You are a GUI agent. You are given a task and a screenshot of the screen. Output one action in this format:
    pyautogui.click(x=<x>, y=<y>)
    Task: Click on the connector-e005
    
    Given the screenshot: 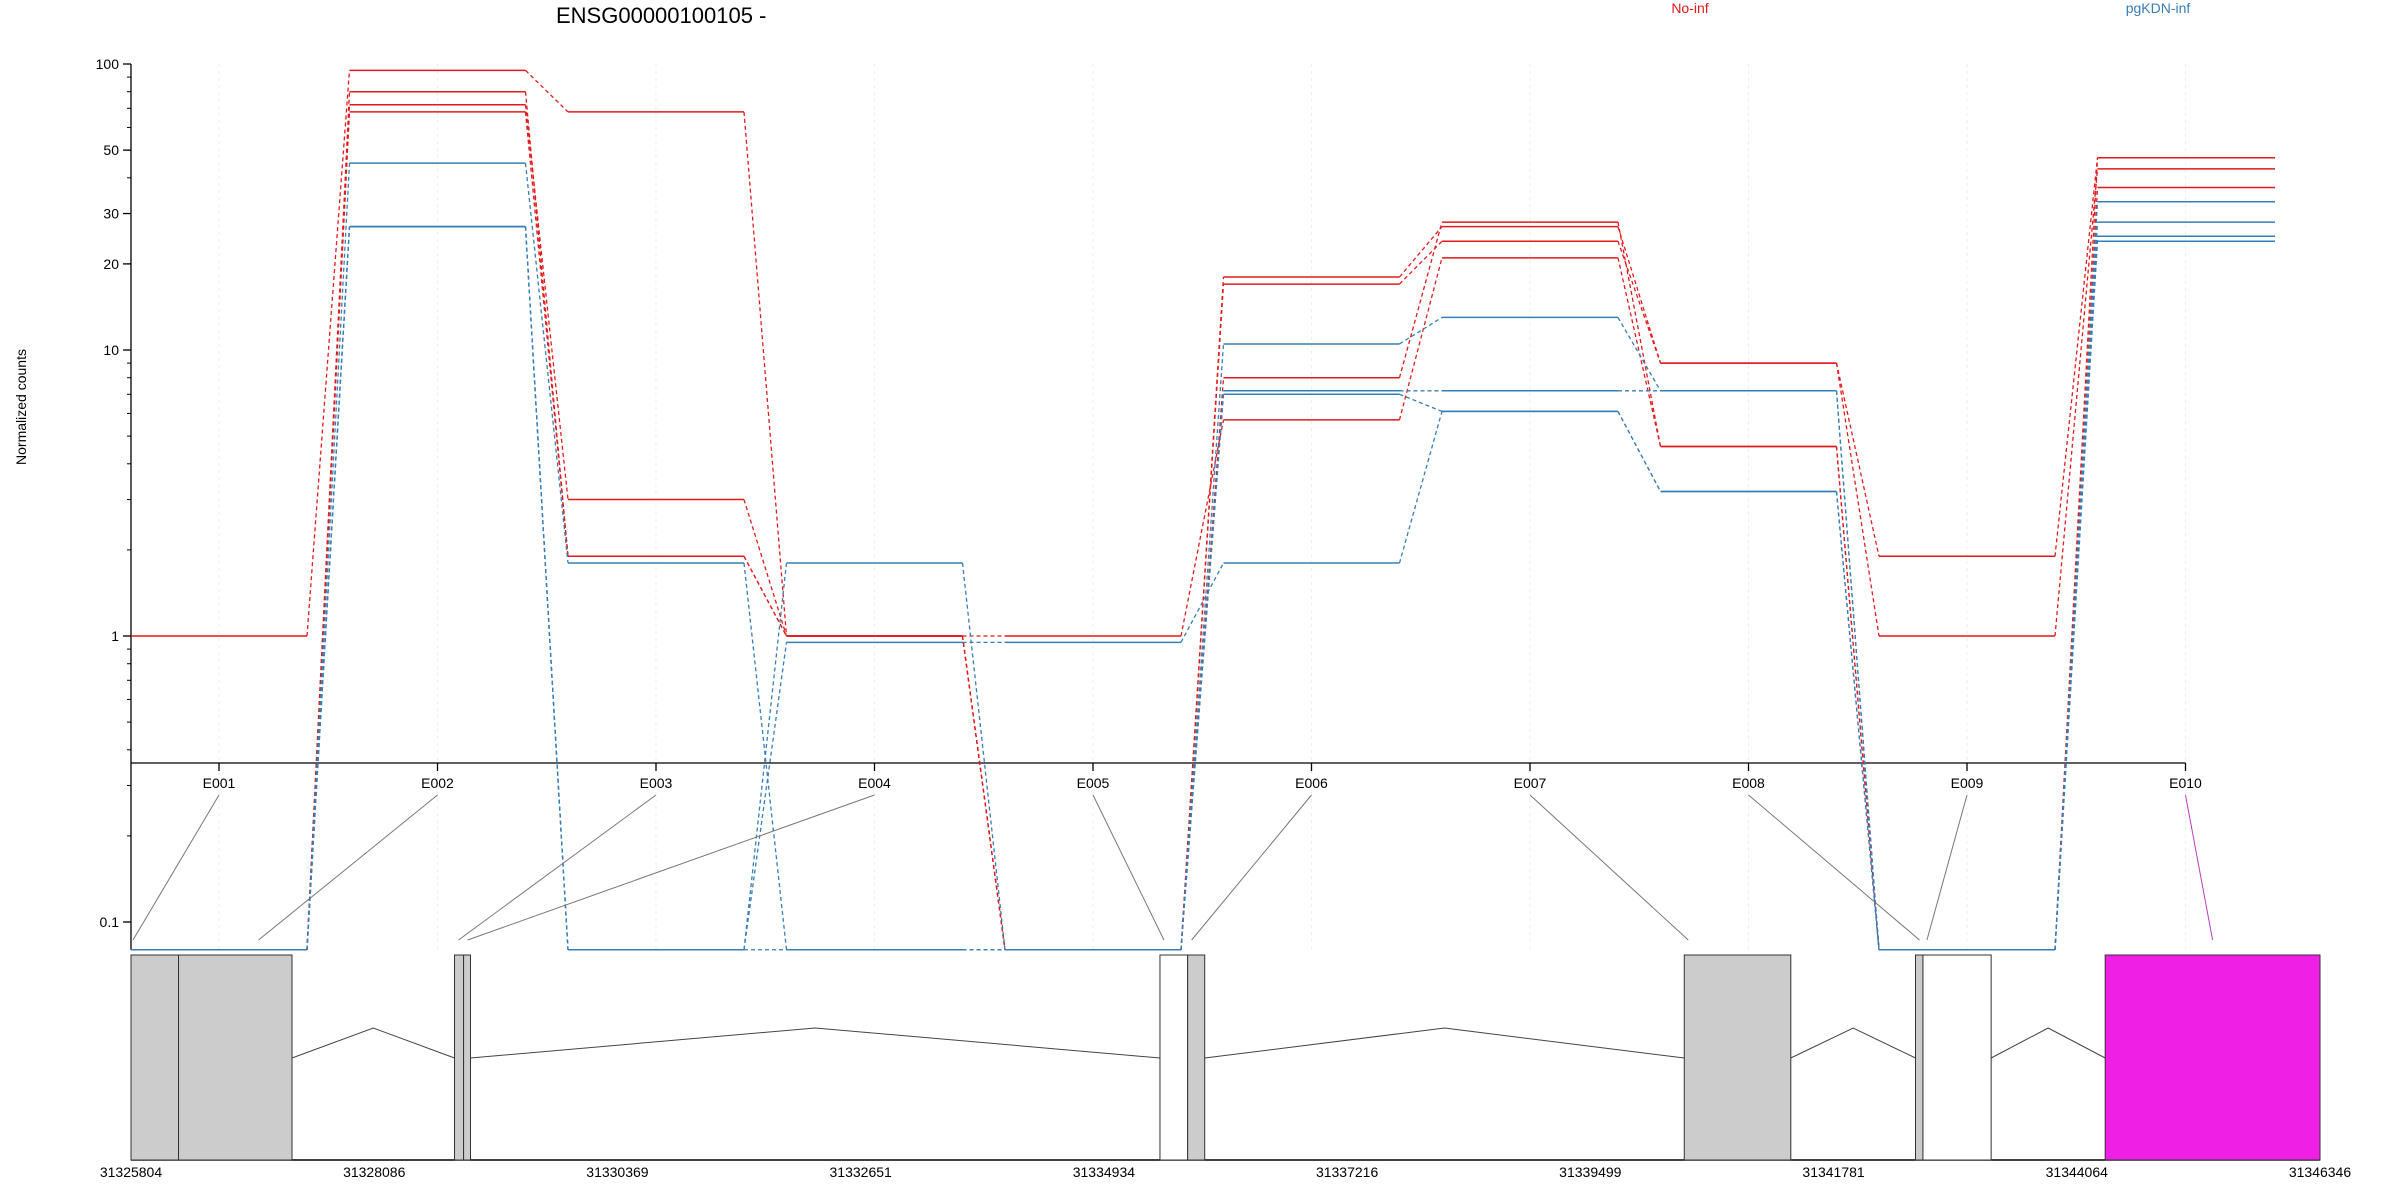 What is the action you would take?
    pyautogui.click(x=1128, y=867)
    